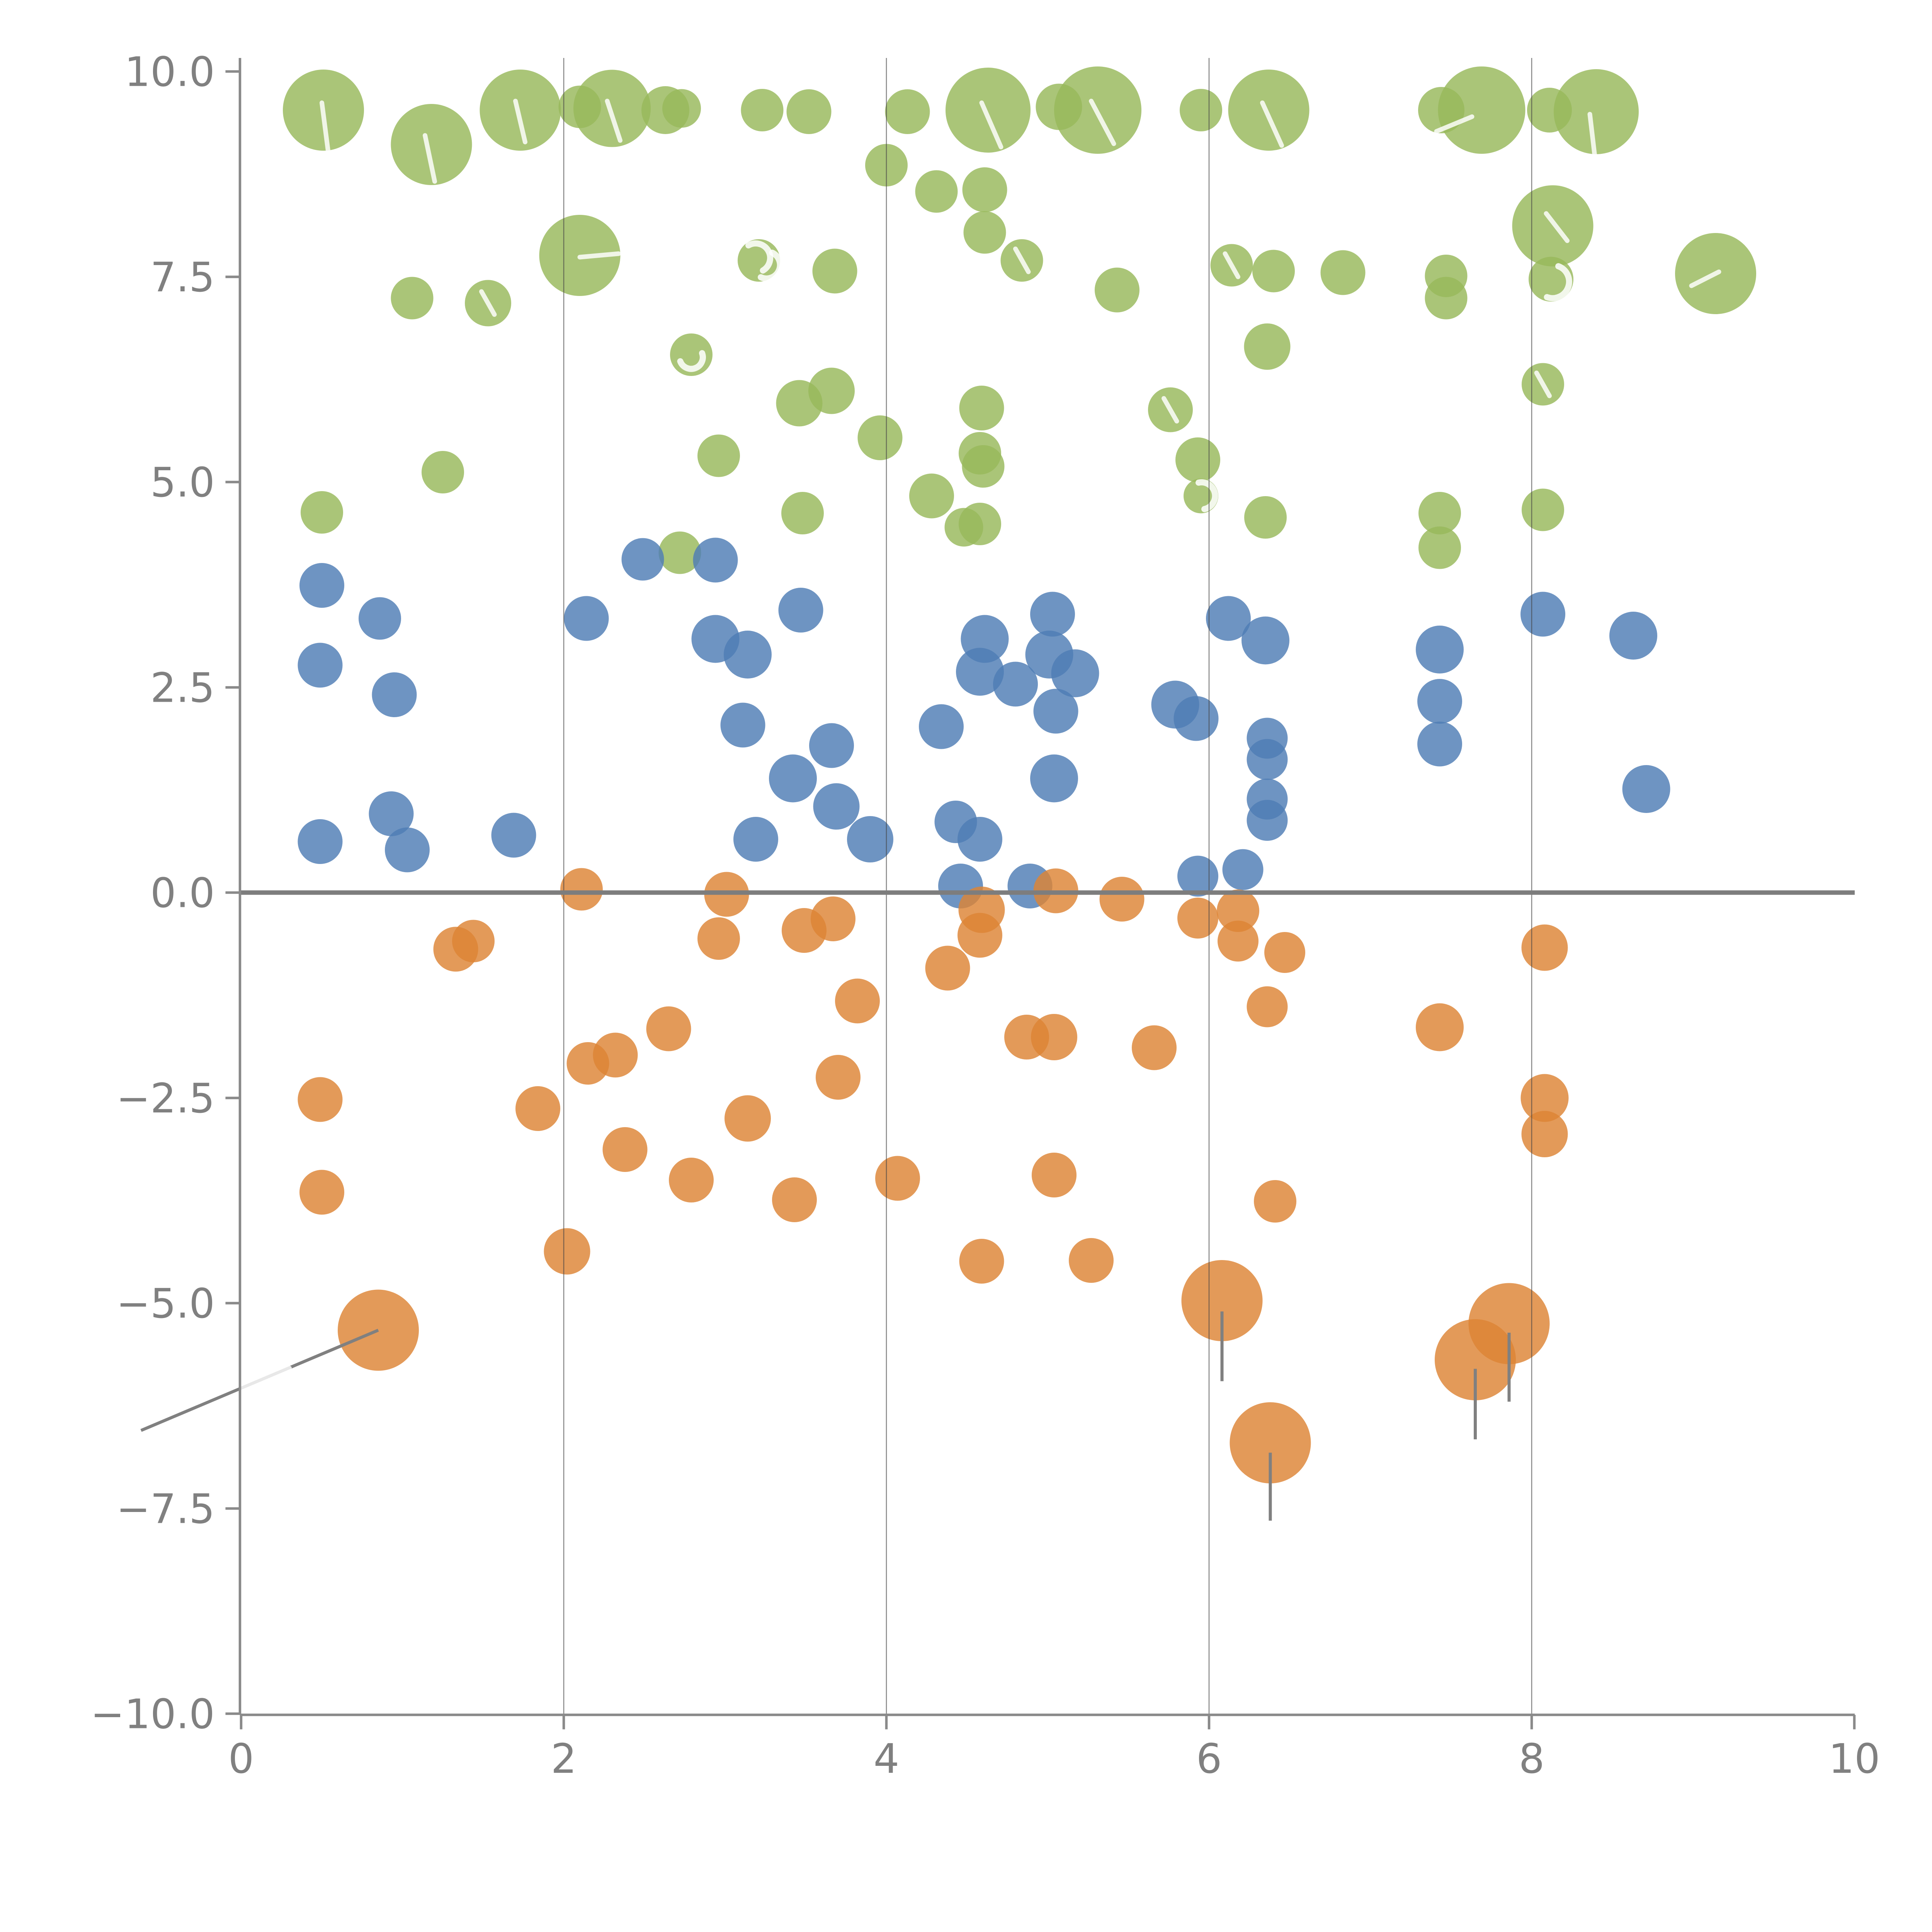  Describe the element at coordinates (183, 893) in the screenshot. I see `y-tick-label: 0.0` at that location.